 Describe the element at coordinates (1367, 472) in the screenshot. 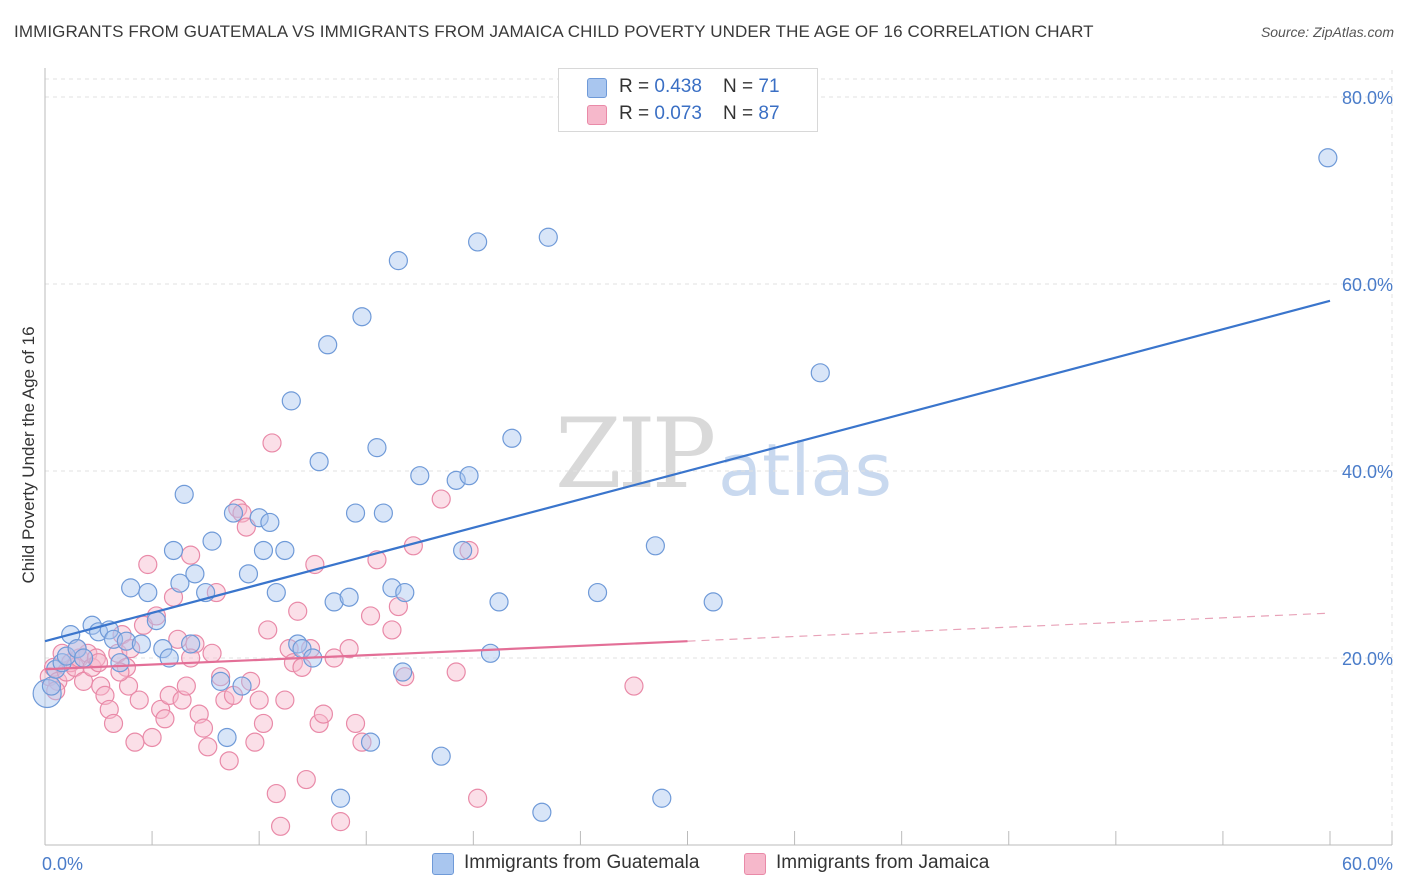

I see `y-tick-label: 40.0%` at that location.